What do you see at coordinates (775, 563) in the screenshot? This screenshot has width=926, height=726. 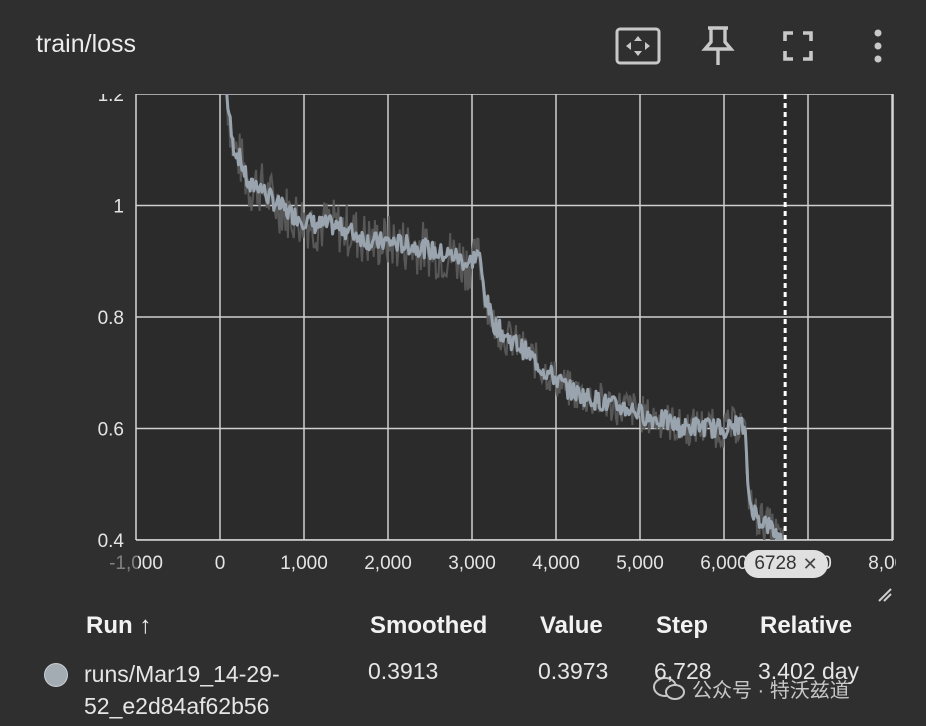 I see `hover-step-value: 6728` at bounding box center [775, 563].